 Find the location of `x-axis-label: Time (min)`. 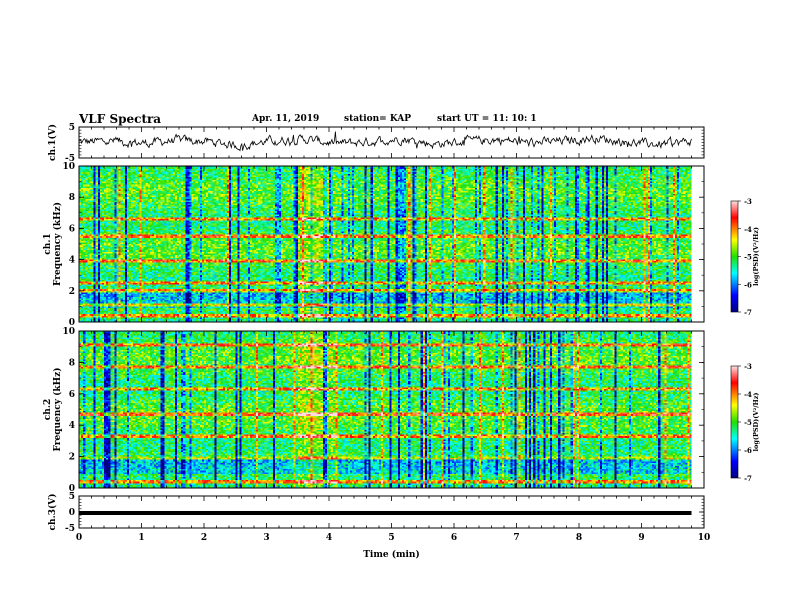

x-axis-label: Time (min) is located at coordinates (391, 554).